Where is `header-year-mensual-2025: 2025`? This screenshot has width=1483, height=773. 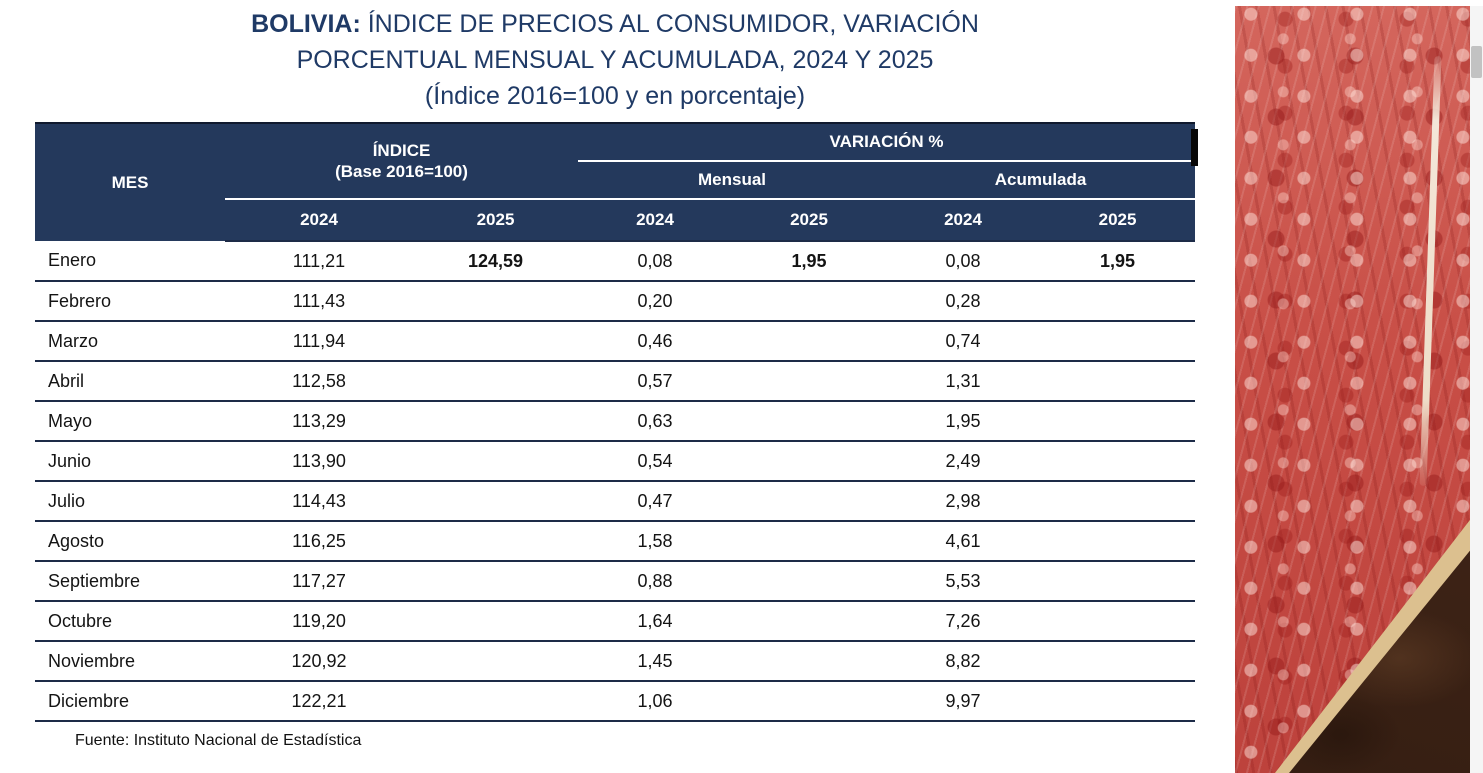 header-year-mensual-2025: 2025 is located at coordinates (809, 220).